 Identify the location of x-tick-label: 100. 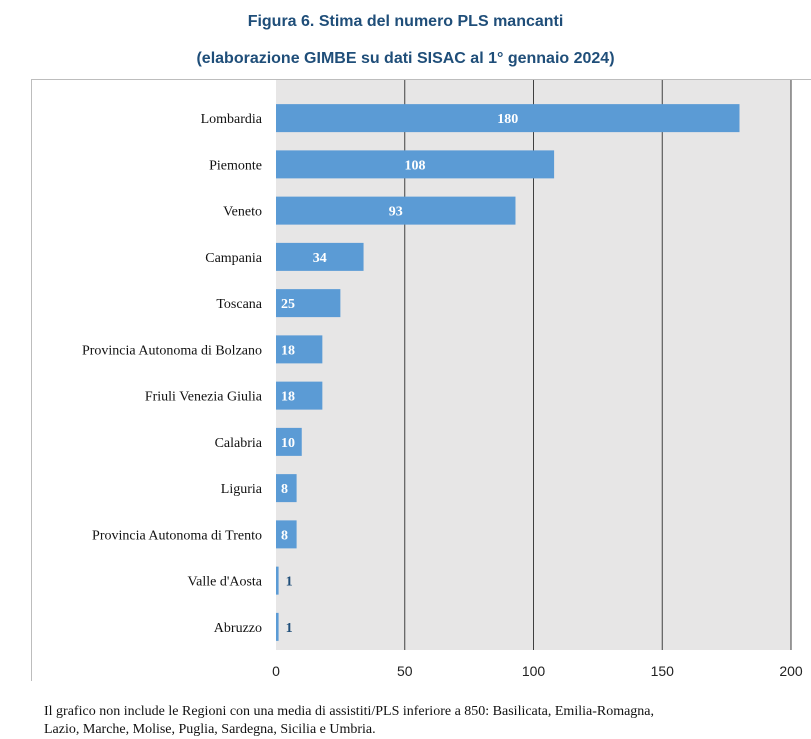
(534, 671).